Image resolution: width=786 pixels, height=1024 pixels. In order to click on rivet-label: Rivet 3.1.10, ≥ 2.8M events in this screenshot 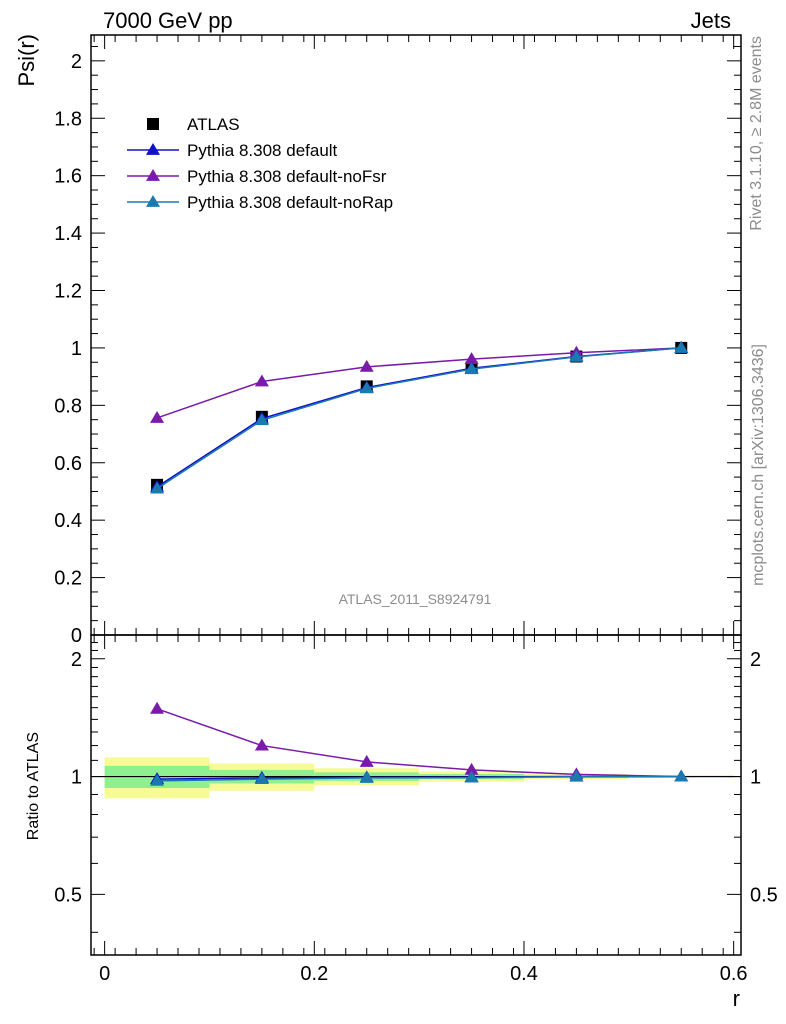, I will do `click(756, 133)`.